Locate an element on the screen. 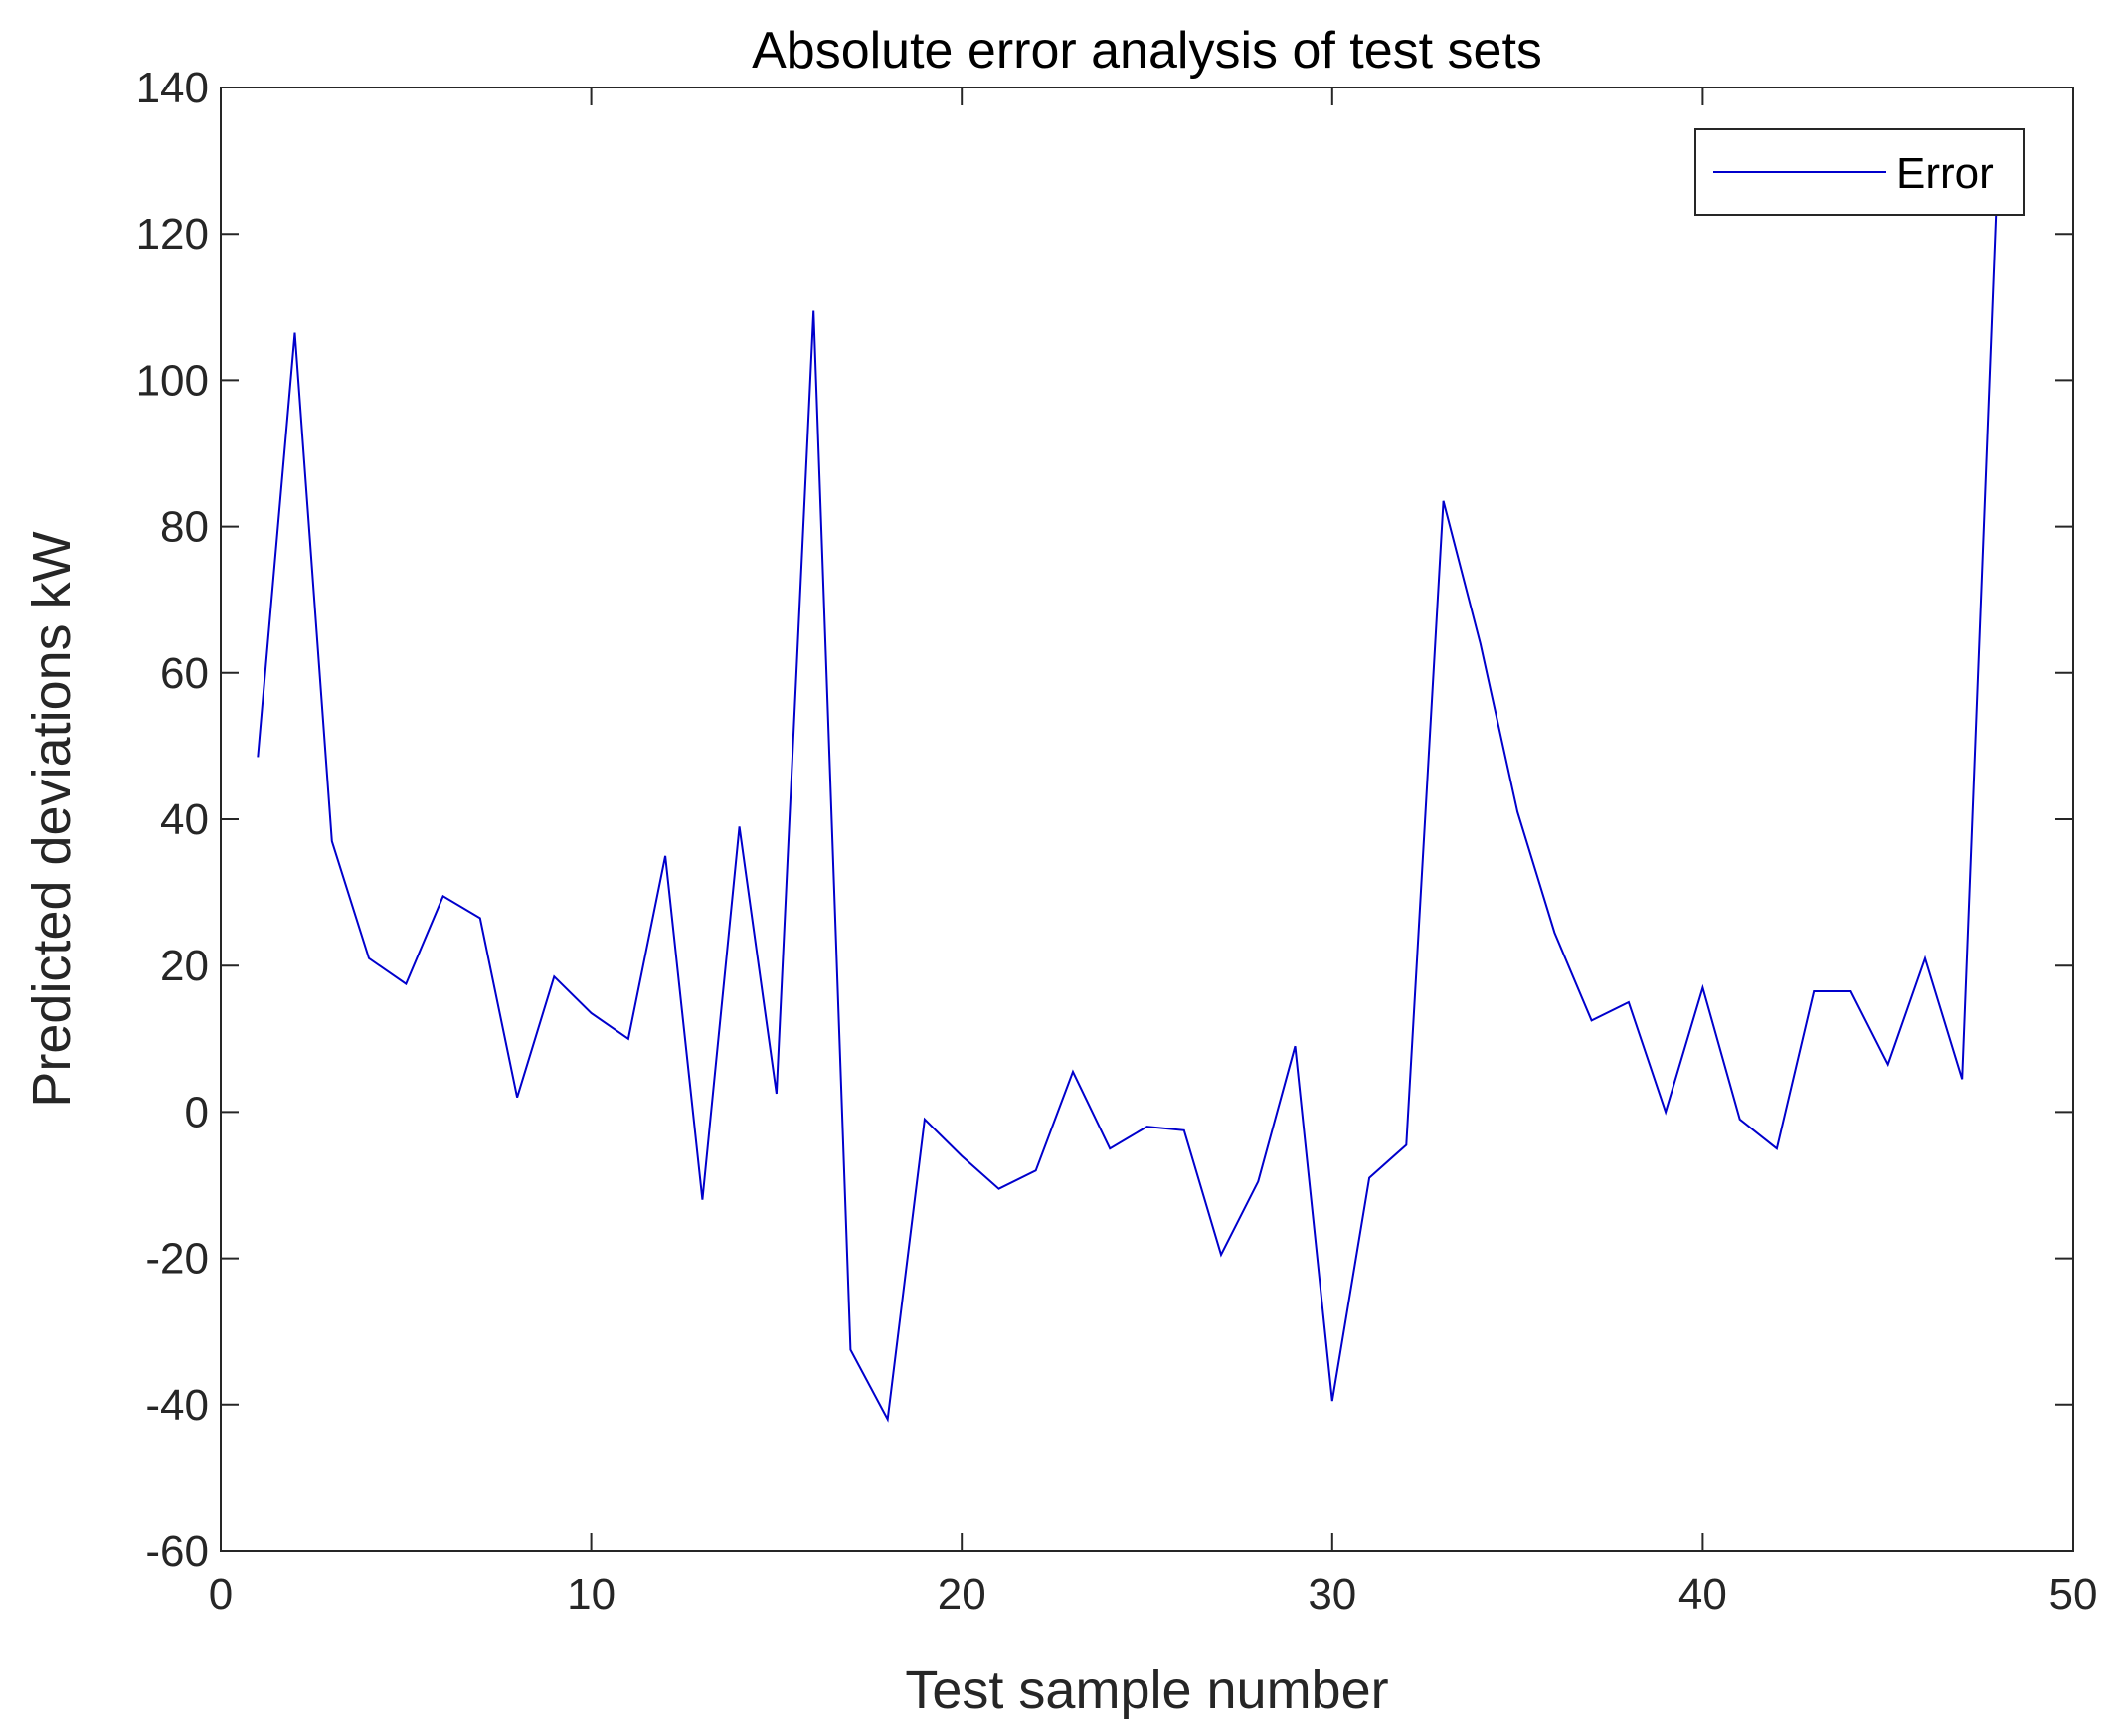  y-tick-label: -60 is located at coordinates (177, 1551).